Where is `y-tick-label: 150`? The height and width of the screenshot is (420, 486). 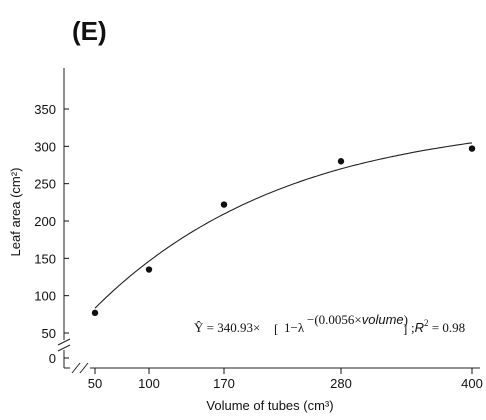 y-tick-label: 150 is located at coordinates (45, 258).